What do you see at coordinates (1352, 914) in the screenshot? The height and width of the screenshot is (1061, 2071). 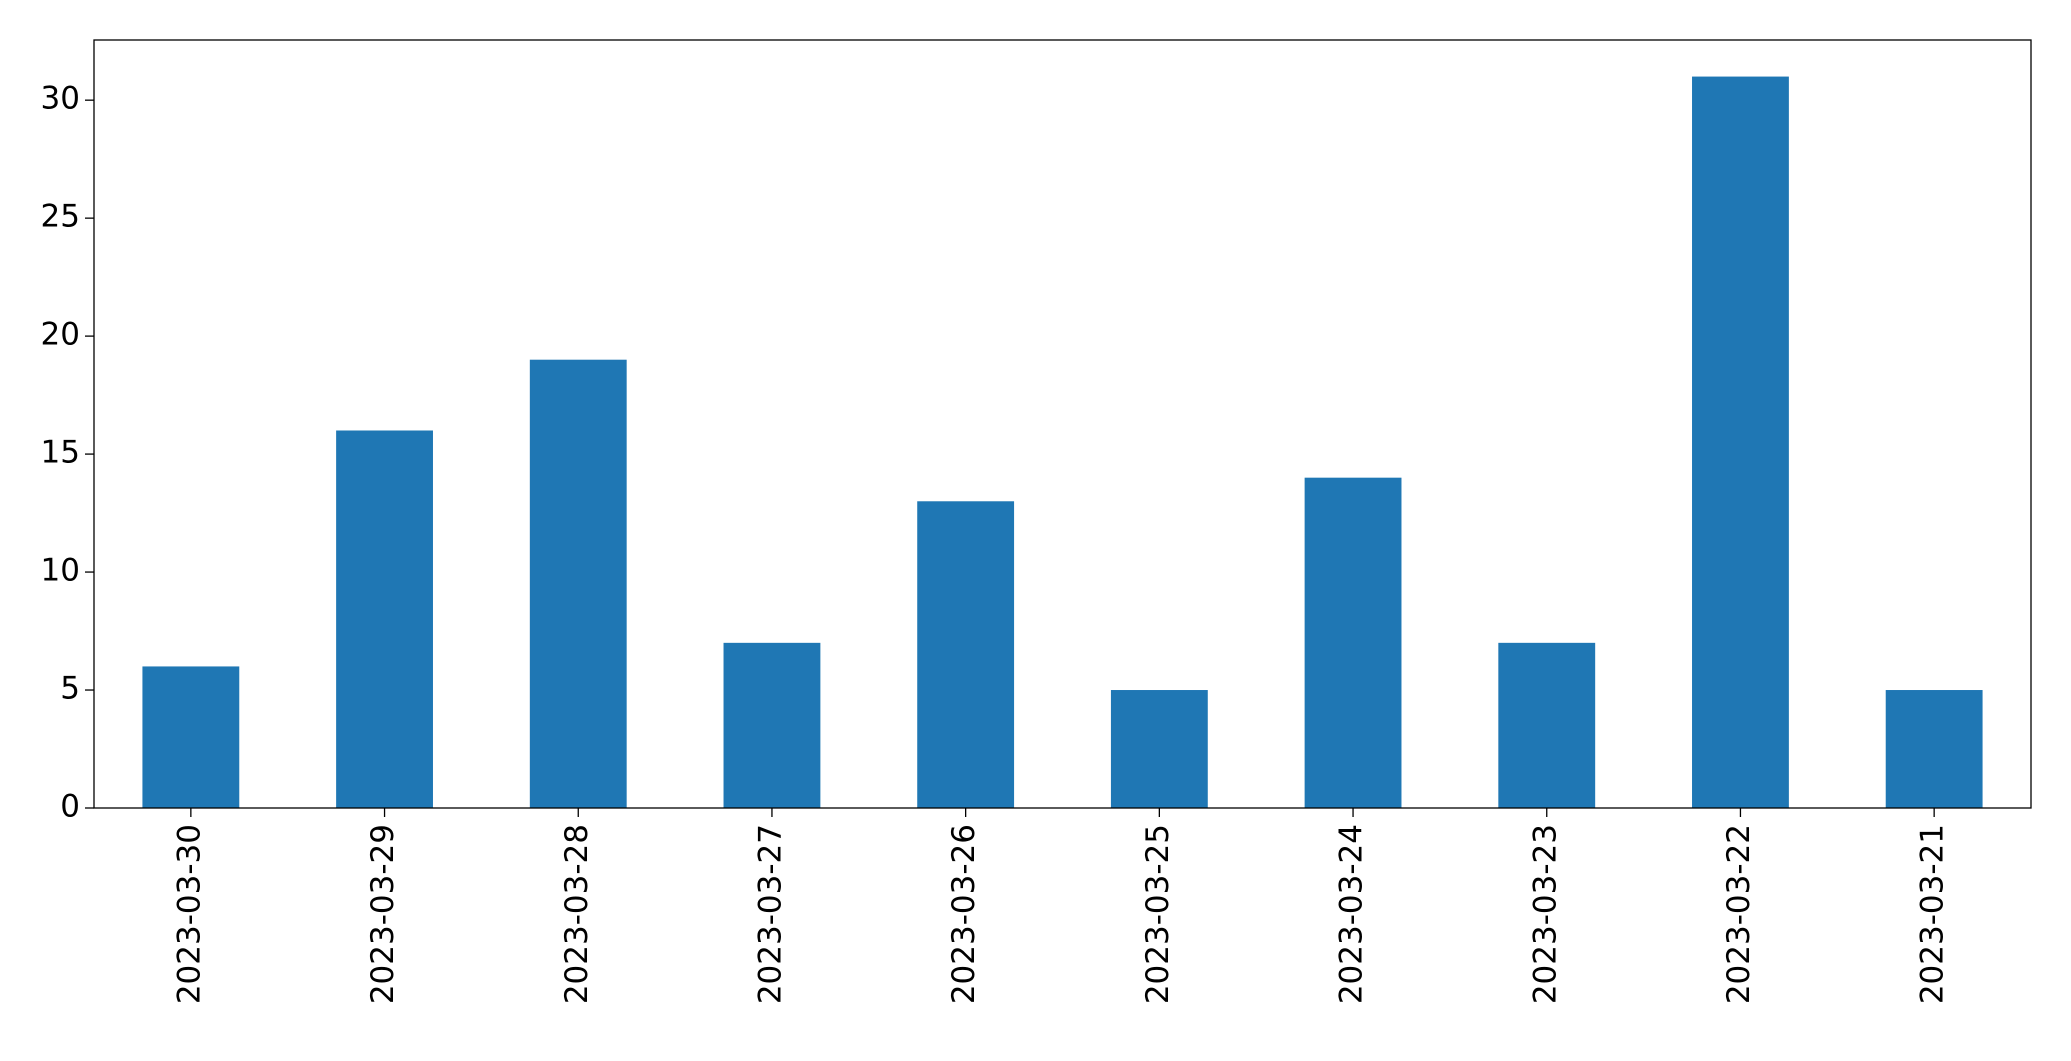 I see `x-tick-label: 2023-03-24` at bounding box center [1352, 914].